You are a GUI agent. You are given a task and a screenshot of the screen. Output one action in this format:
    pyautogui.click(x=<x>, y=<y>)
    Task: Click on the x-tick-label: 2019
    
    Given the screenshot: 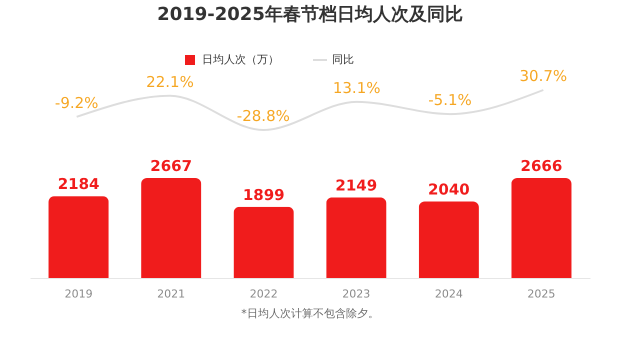 What is the action you would take?
    pyautogui.click(x=78, y=294)
    